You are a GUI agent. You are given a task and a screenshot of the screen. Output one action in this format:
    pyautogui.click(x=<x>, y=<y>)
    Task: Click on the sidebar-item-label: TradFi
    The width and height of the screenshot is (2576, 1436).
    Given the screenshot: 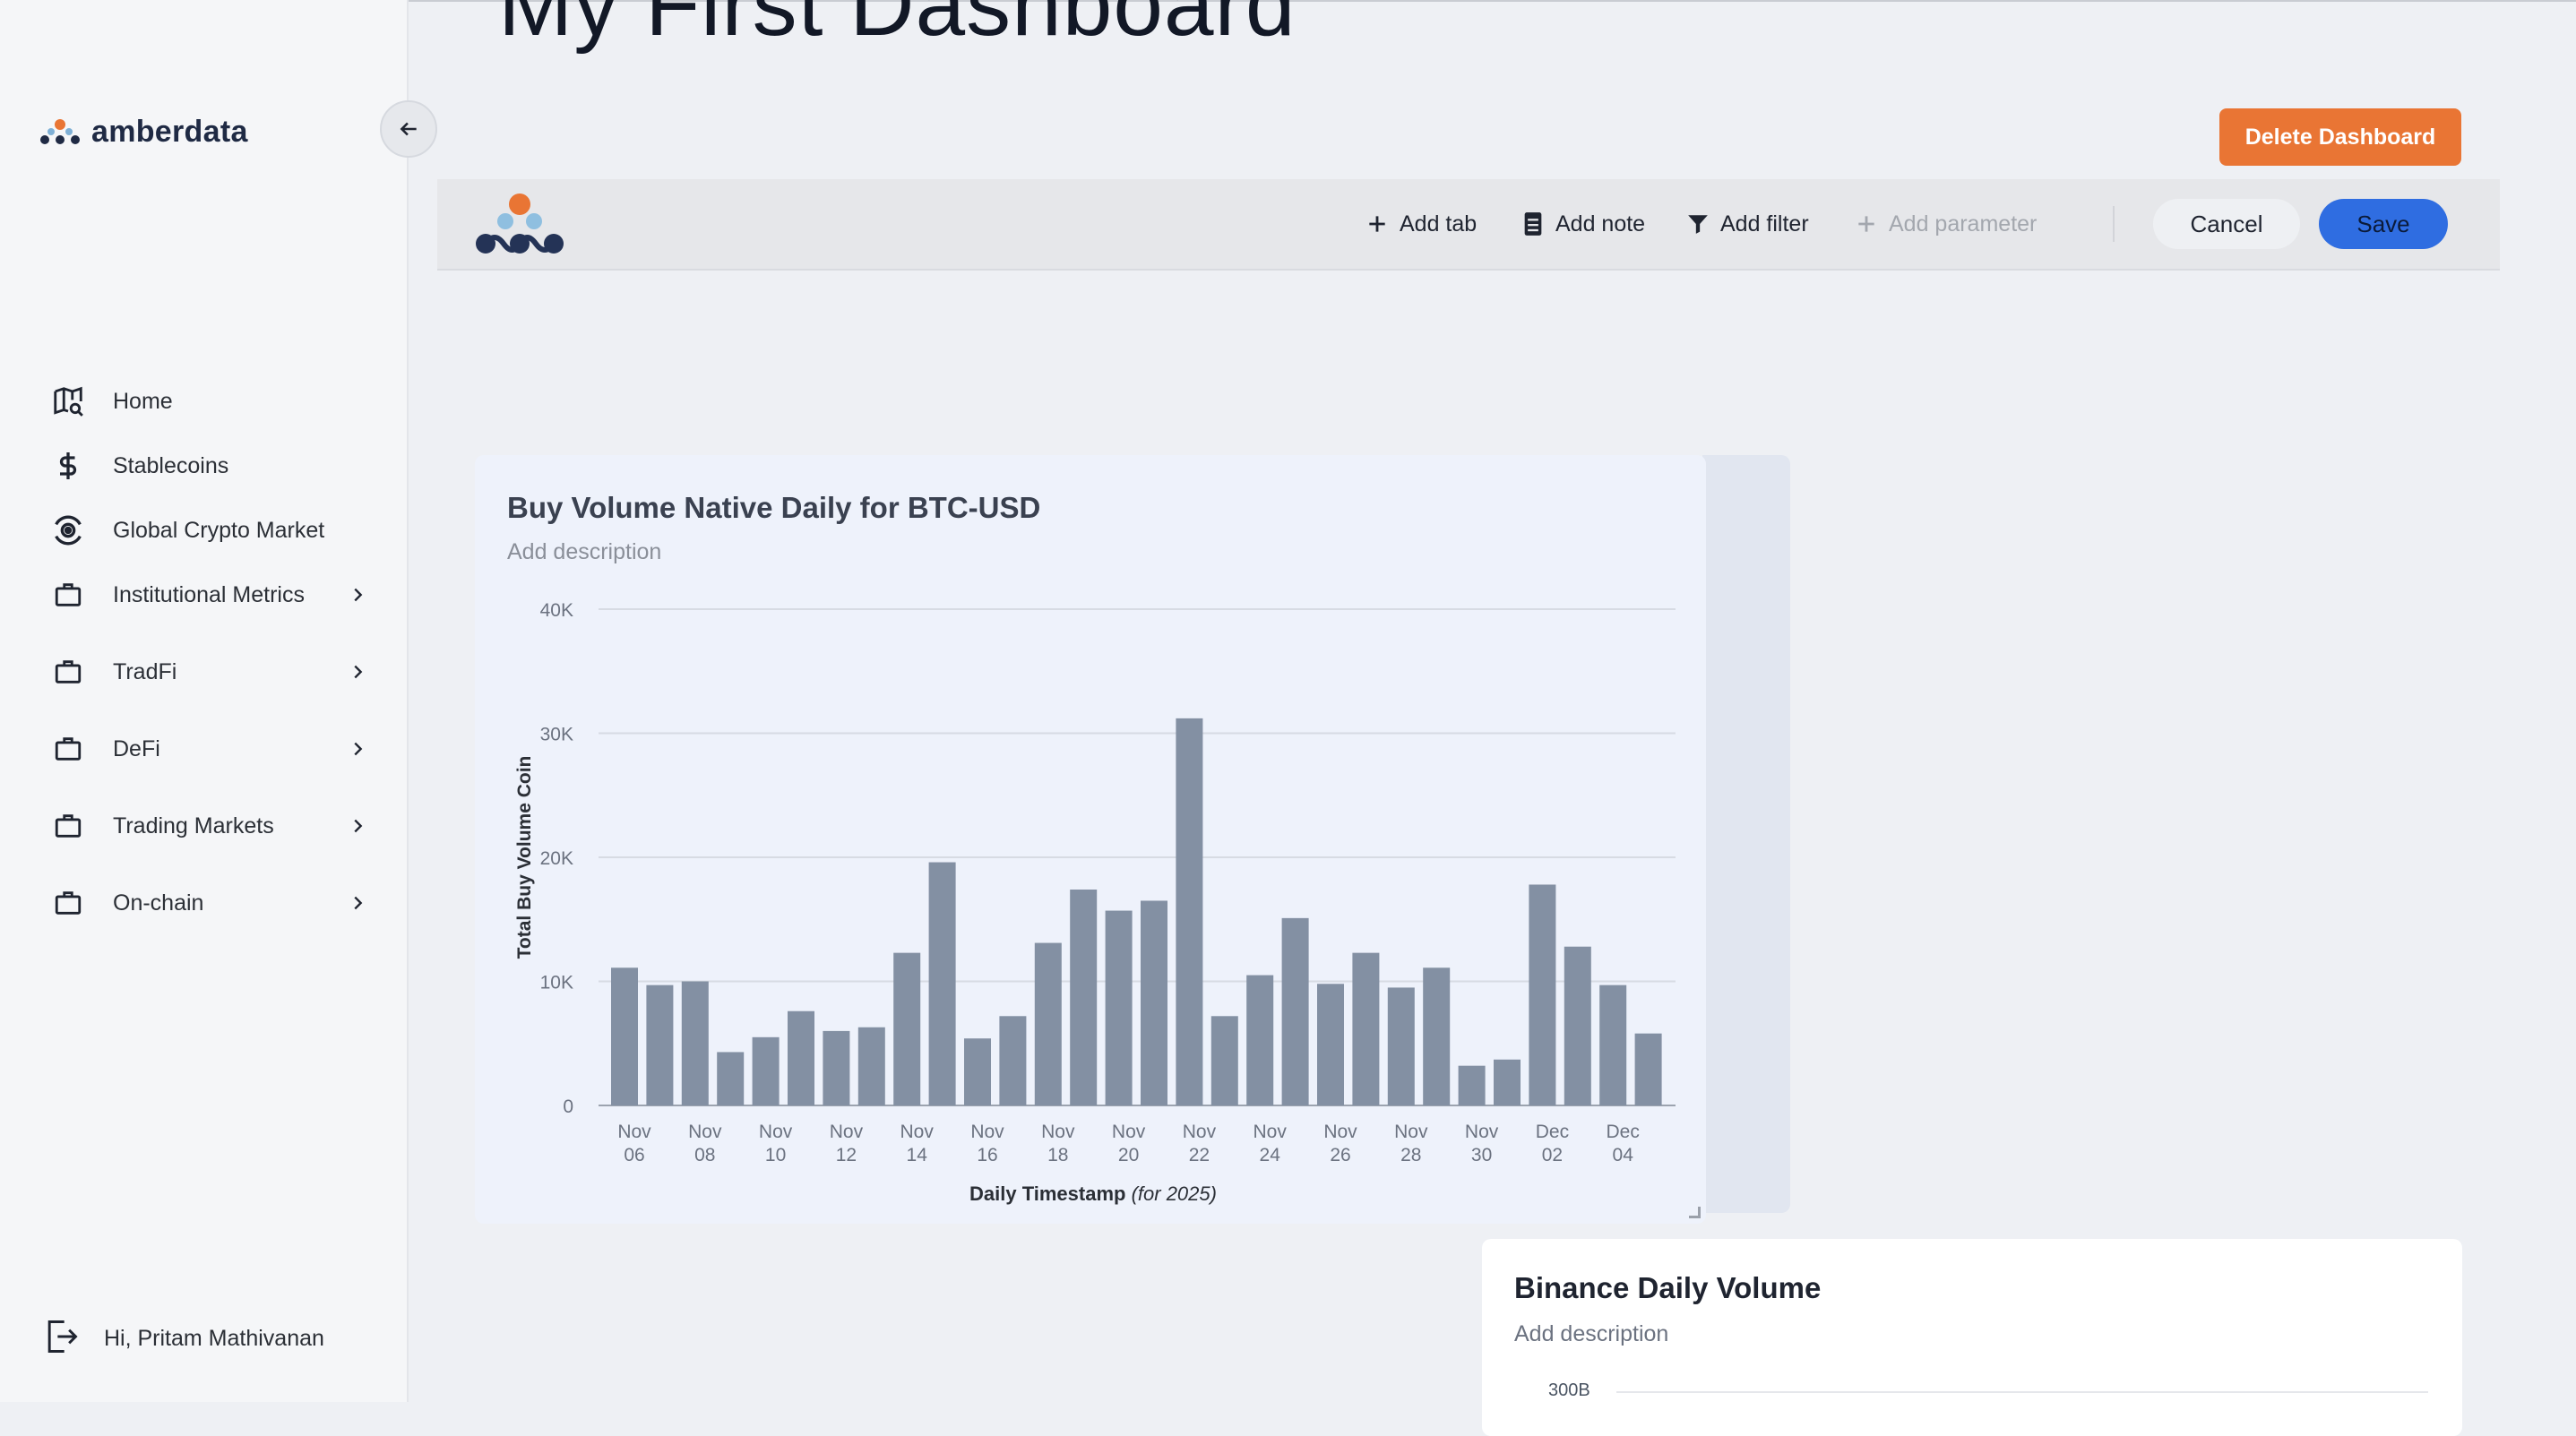 What is the action you would take?
    pyautogui.click(x=145, y=671)
    